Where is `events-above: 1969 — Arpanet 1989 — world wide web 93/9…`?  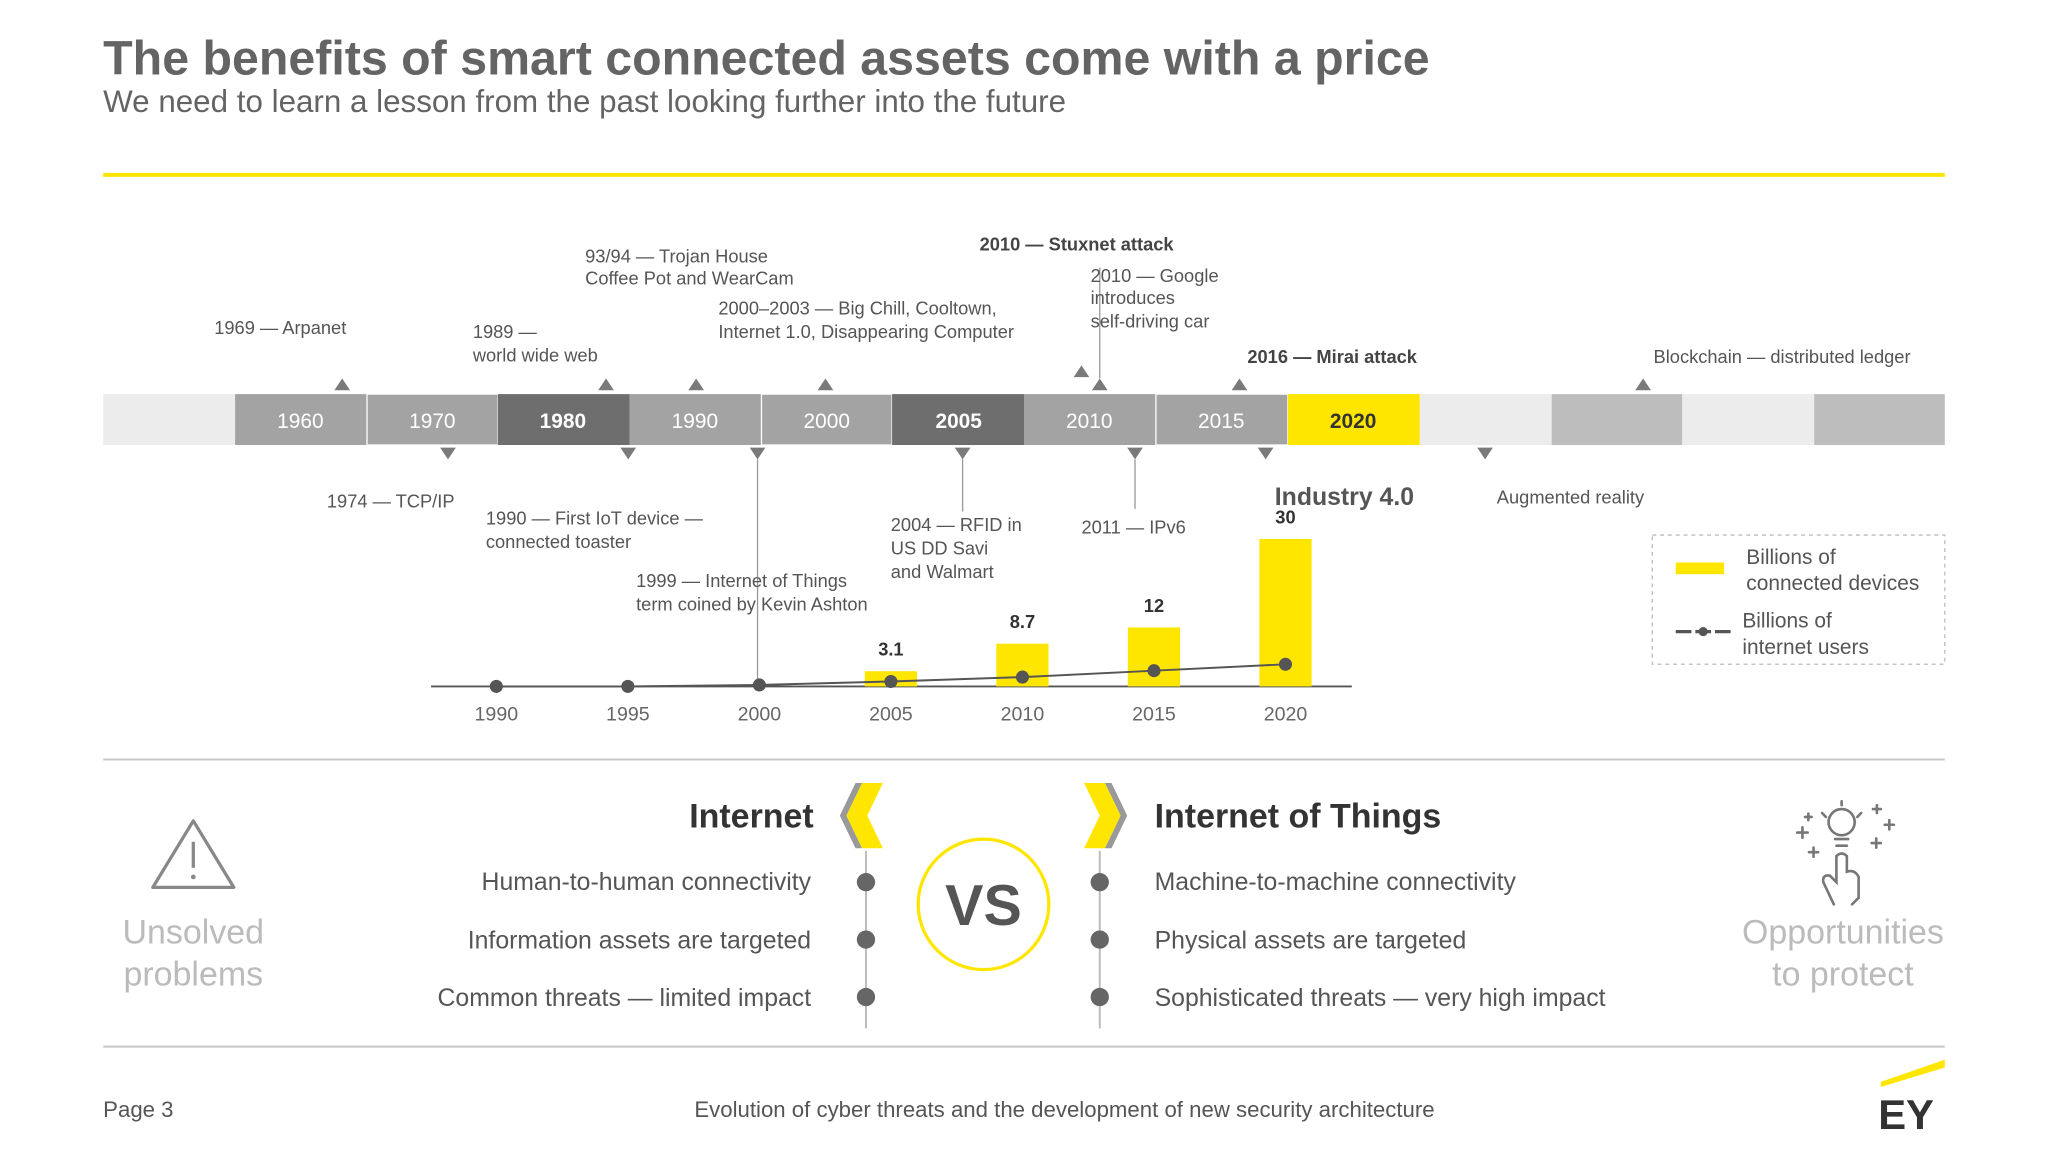 events-above: 1969 — Arpanet 1989 — world wide web 93/9… is located at coordinates (1062, 312).